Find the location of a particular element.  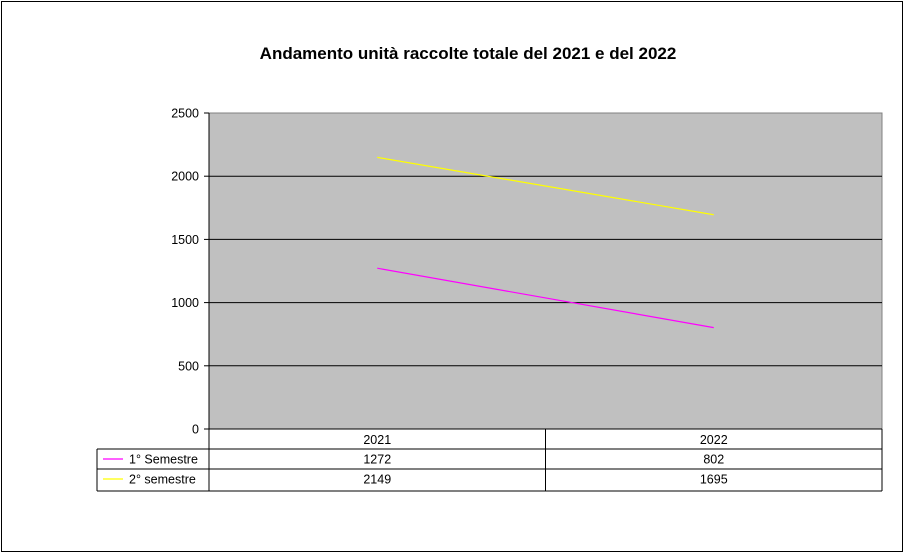

y-tick-label: 500 is located at coordinates (188, 366).